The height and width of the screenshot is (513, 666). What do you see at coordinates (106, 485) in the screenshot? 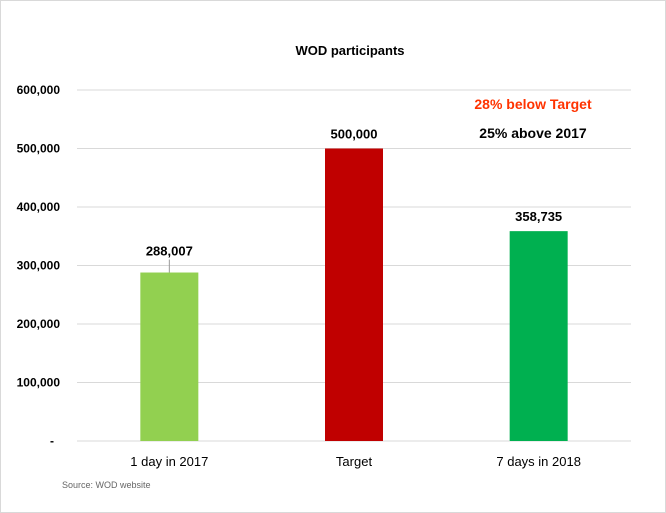
I see `source-note: Source: WOD website` at bounding box center [106, 485].